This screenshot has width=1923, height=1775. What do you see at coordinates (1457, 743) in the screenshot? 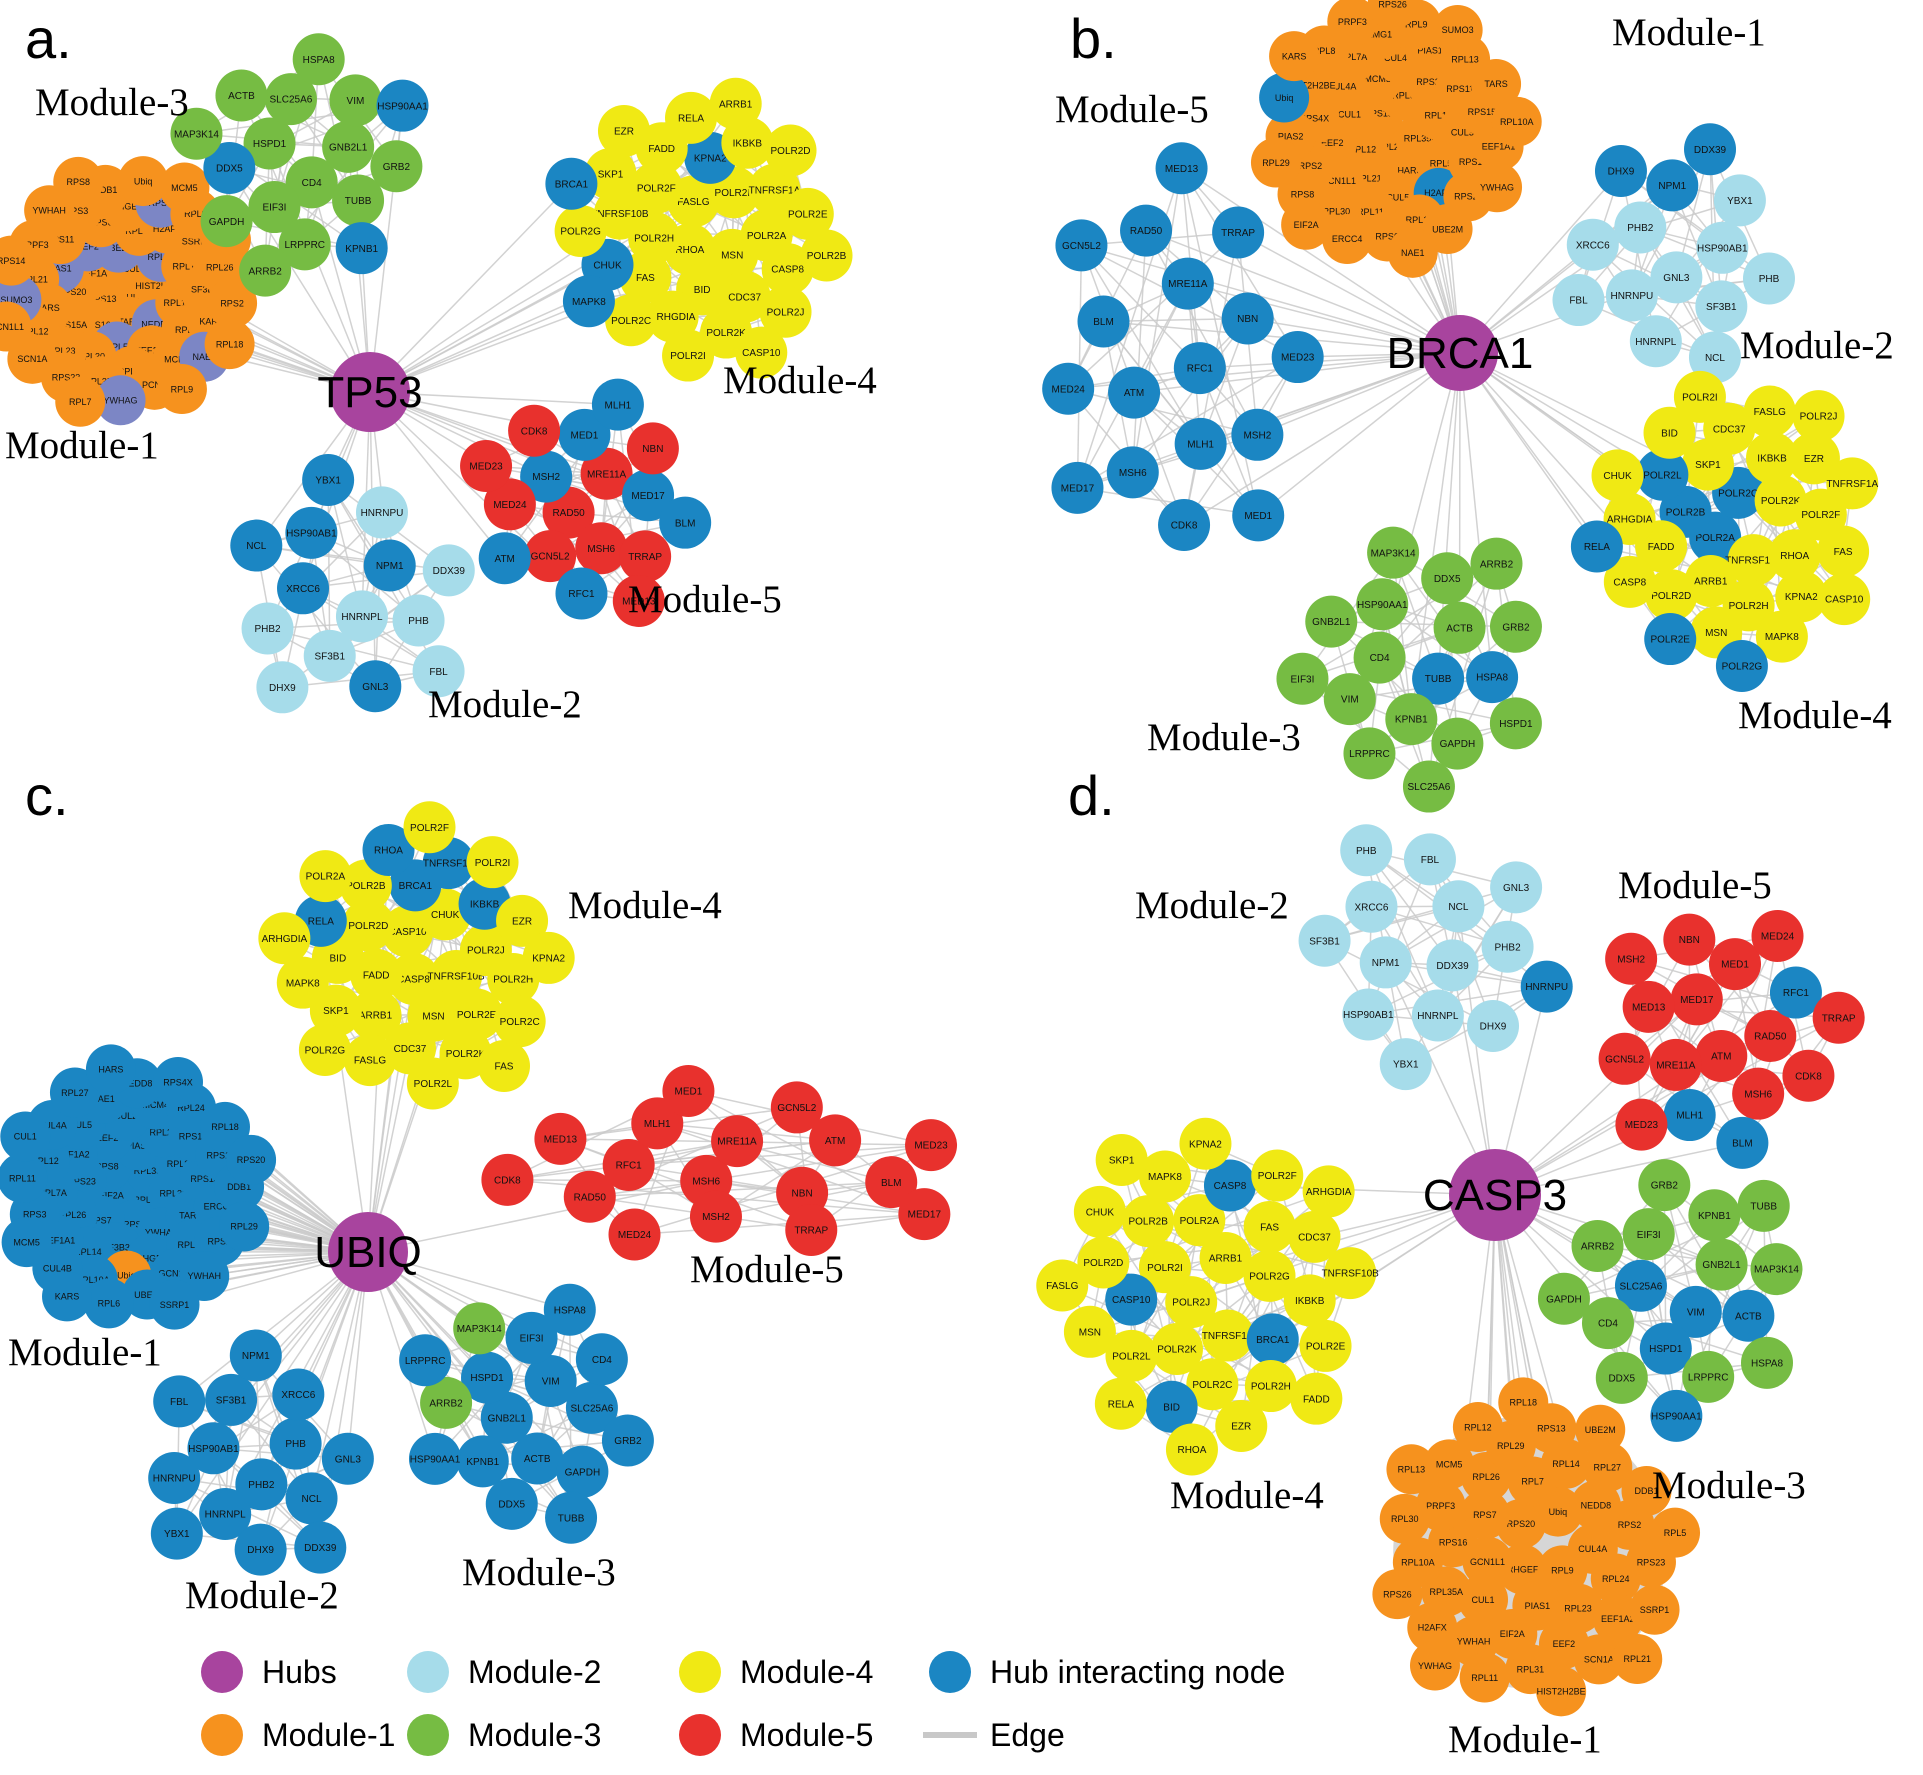
I see `node-GAPDH: GAPDH` at bounding box center [1457, 743].